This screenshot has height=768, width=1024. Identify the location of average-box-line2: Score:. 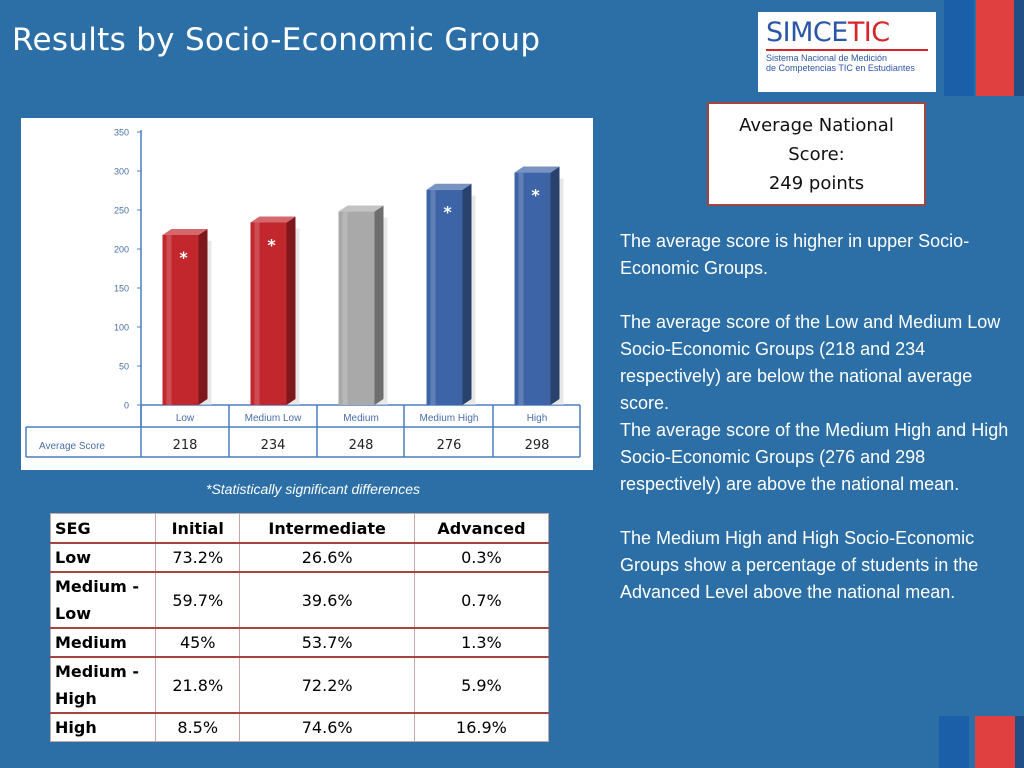
(816, 154).